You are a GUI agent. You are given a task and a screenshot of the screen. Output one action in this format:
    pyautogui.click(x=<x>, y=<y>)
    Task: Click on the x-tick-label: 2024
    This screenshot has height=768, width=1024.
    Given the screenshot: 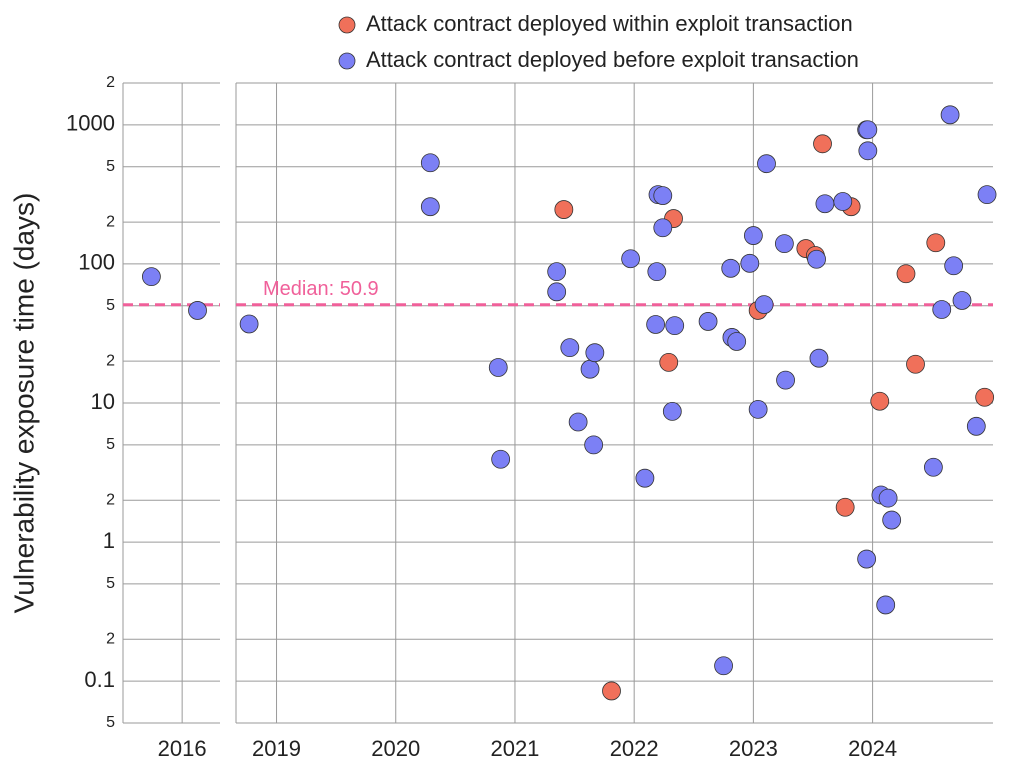 What is the action you would take?
    pyautogui.click(x=872, y=748)
    